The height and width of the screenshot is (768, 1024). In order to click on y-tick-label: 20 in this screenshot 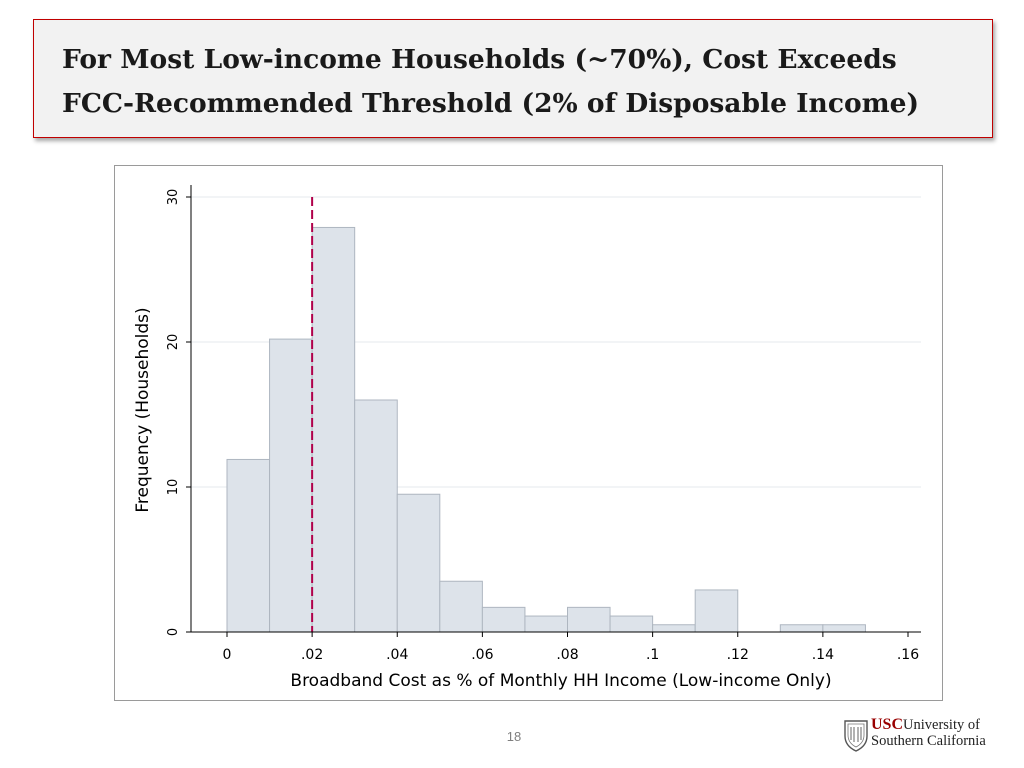, I will do `click(173, 342)`.